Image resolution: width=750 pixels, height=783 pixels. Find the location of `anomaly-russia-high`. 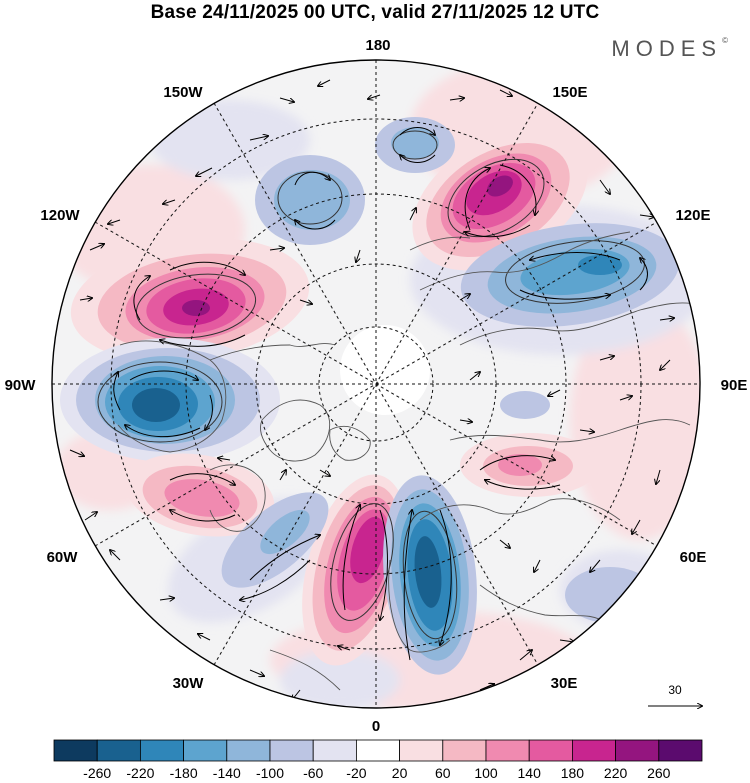

anomaly-russia-high is located at coordinates (530, 465).